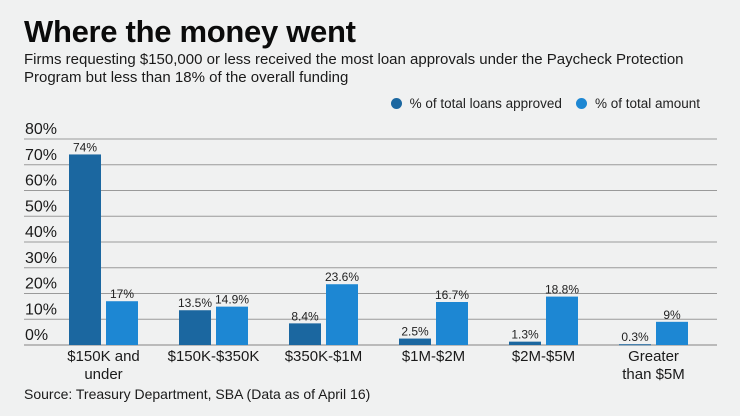  What do you see at coordinates (452, 295) in the screenshot?
I see `data-label: 16.7%` at bounding box center [452, 295].